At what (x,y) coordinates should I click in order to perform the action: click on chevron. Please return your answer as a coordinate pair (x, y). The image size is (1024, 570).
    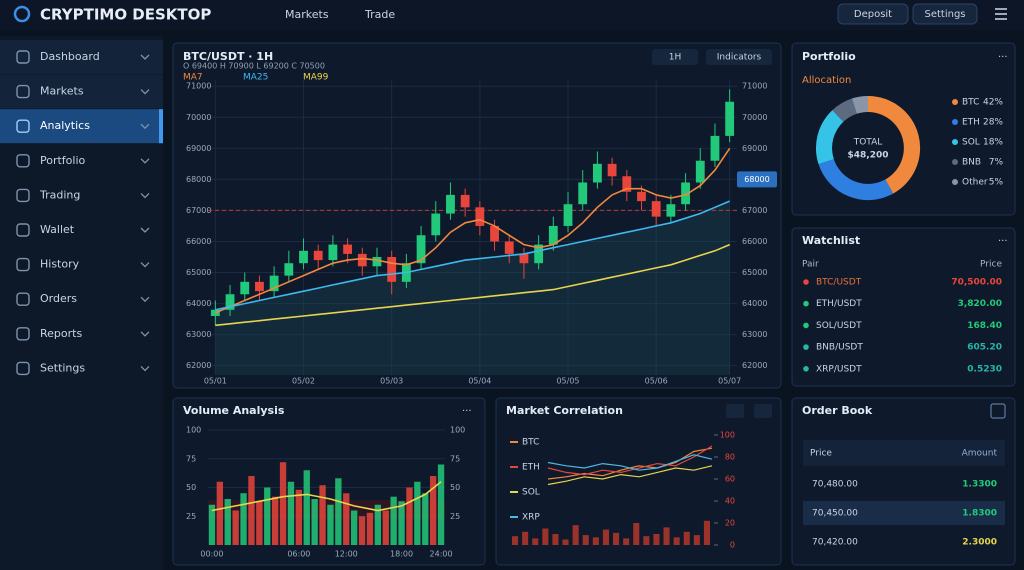
    Looking at the image, I should click on (145, 230).